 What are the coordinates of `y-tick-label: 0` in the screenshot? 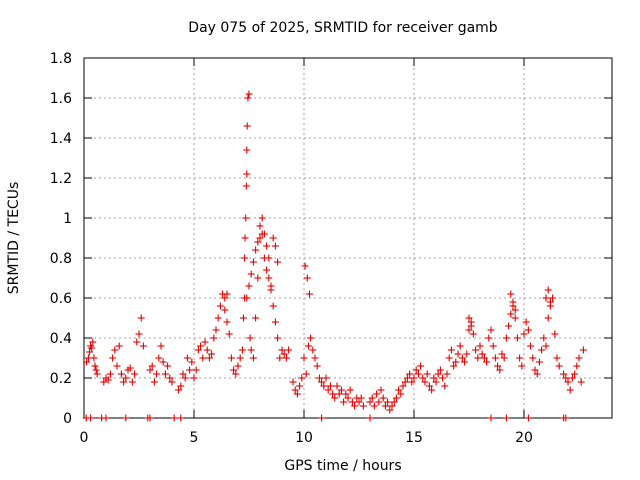 It's located at (67, 419).